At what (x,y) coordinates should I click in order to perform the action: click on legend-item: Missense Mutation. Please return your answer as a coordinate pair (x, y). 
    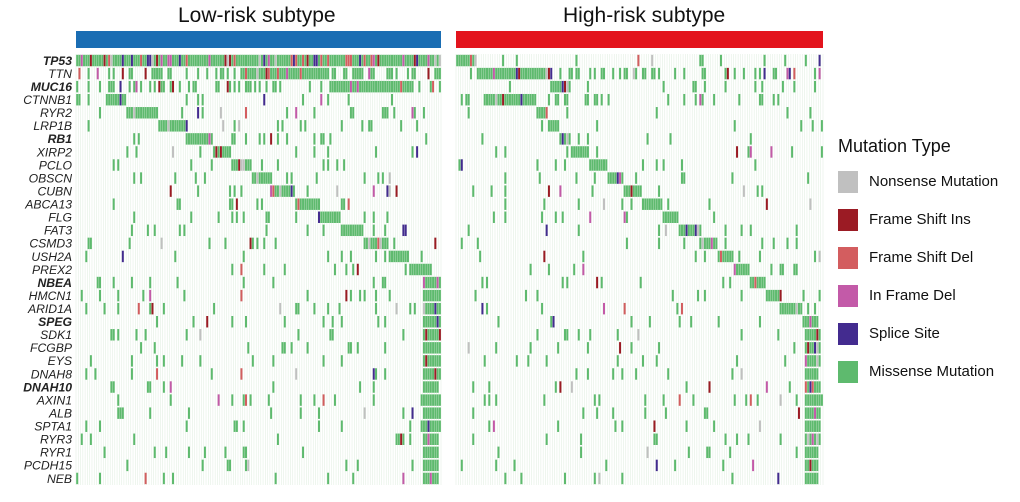
    Looking at the image, I should click on (928, 372).